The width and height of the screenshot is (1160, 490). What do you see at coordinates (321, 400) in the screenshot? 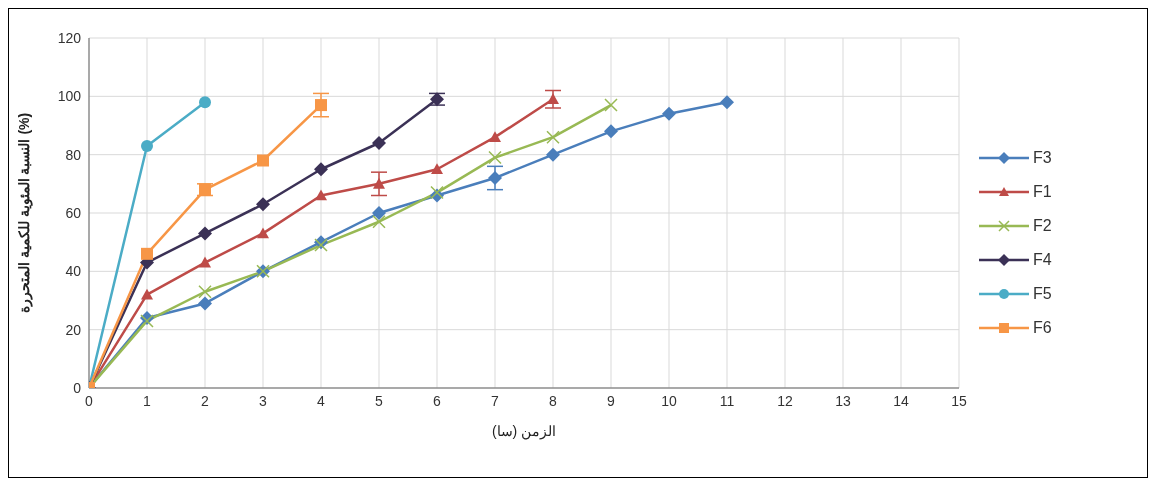
I see `x-tick-label: 4` at bounding box center [321, 400].